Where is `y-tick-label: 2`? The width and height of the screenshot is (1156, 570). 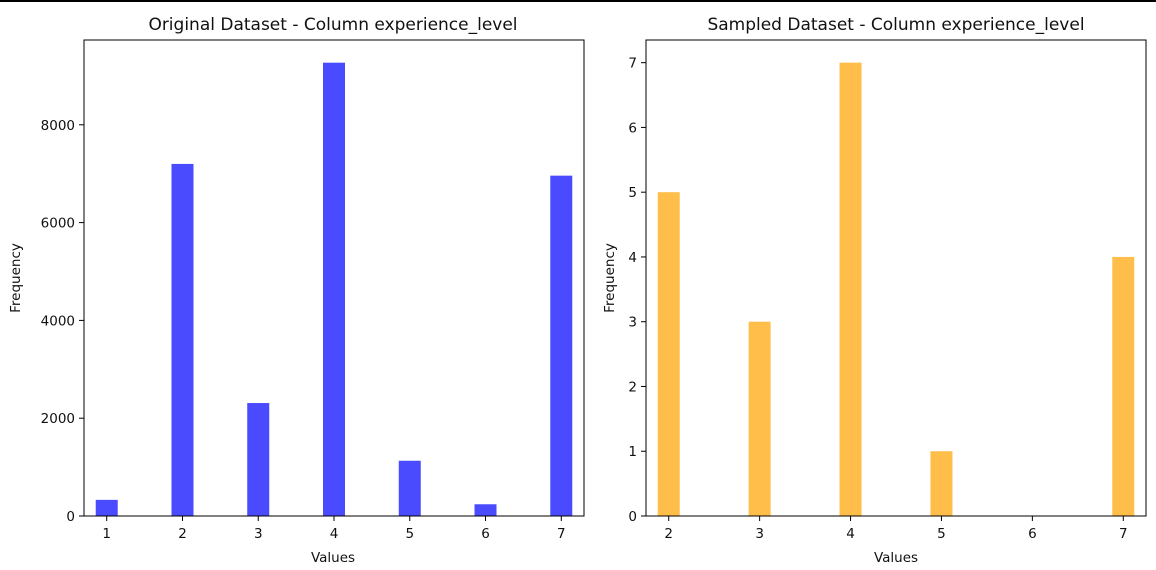 y-tick-label: 2 is located at coordinates (632, 387).